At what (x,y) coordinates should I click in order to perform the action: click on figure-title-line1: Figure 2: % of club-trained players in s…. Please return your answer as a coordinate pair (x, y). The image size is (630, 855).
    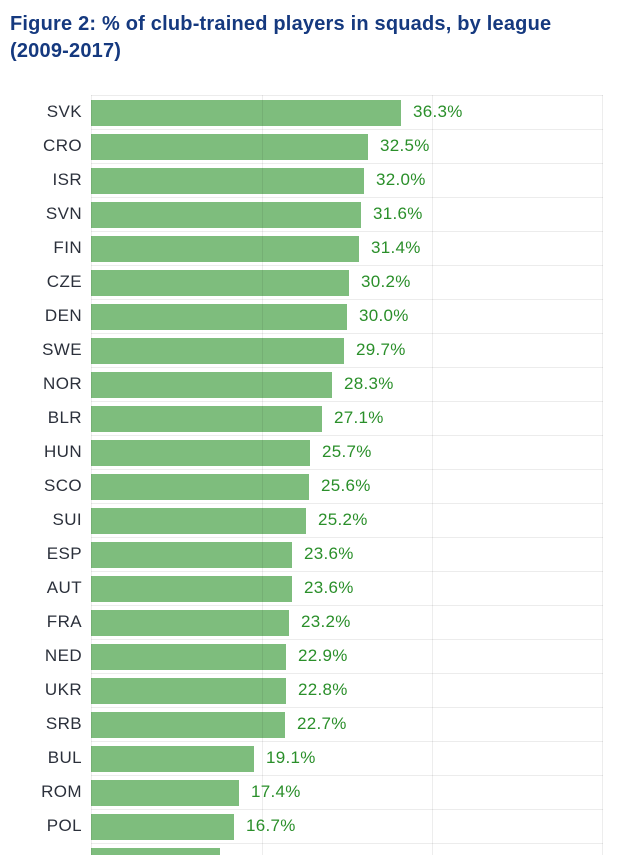
    Looking at the image, I should click on (281, 24).